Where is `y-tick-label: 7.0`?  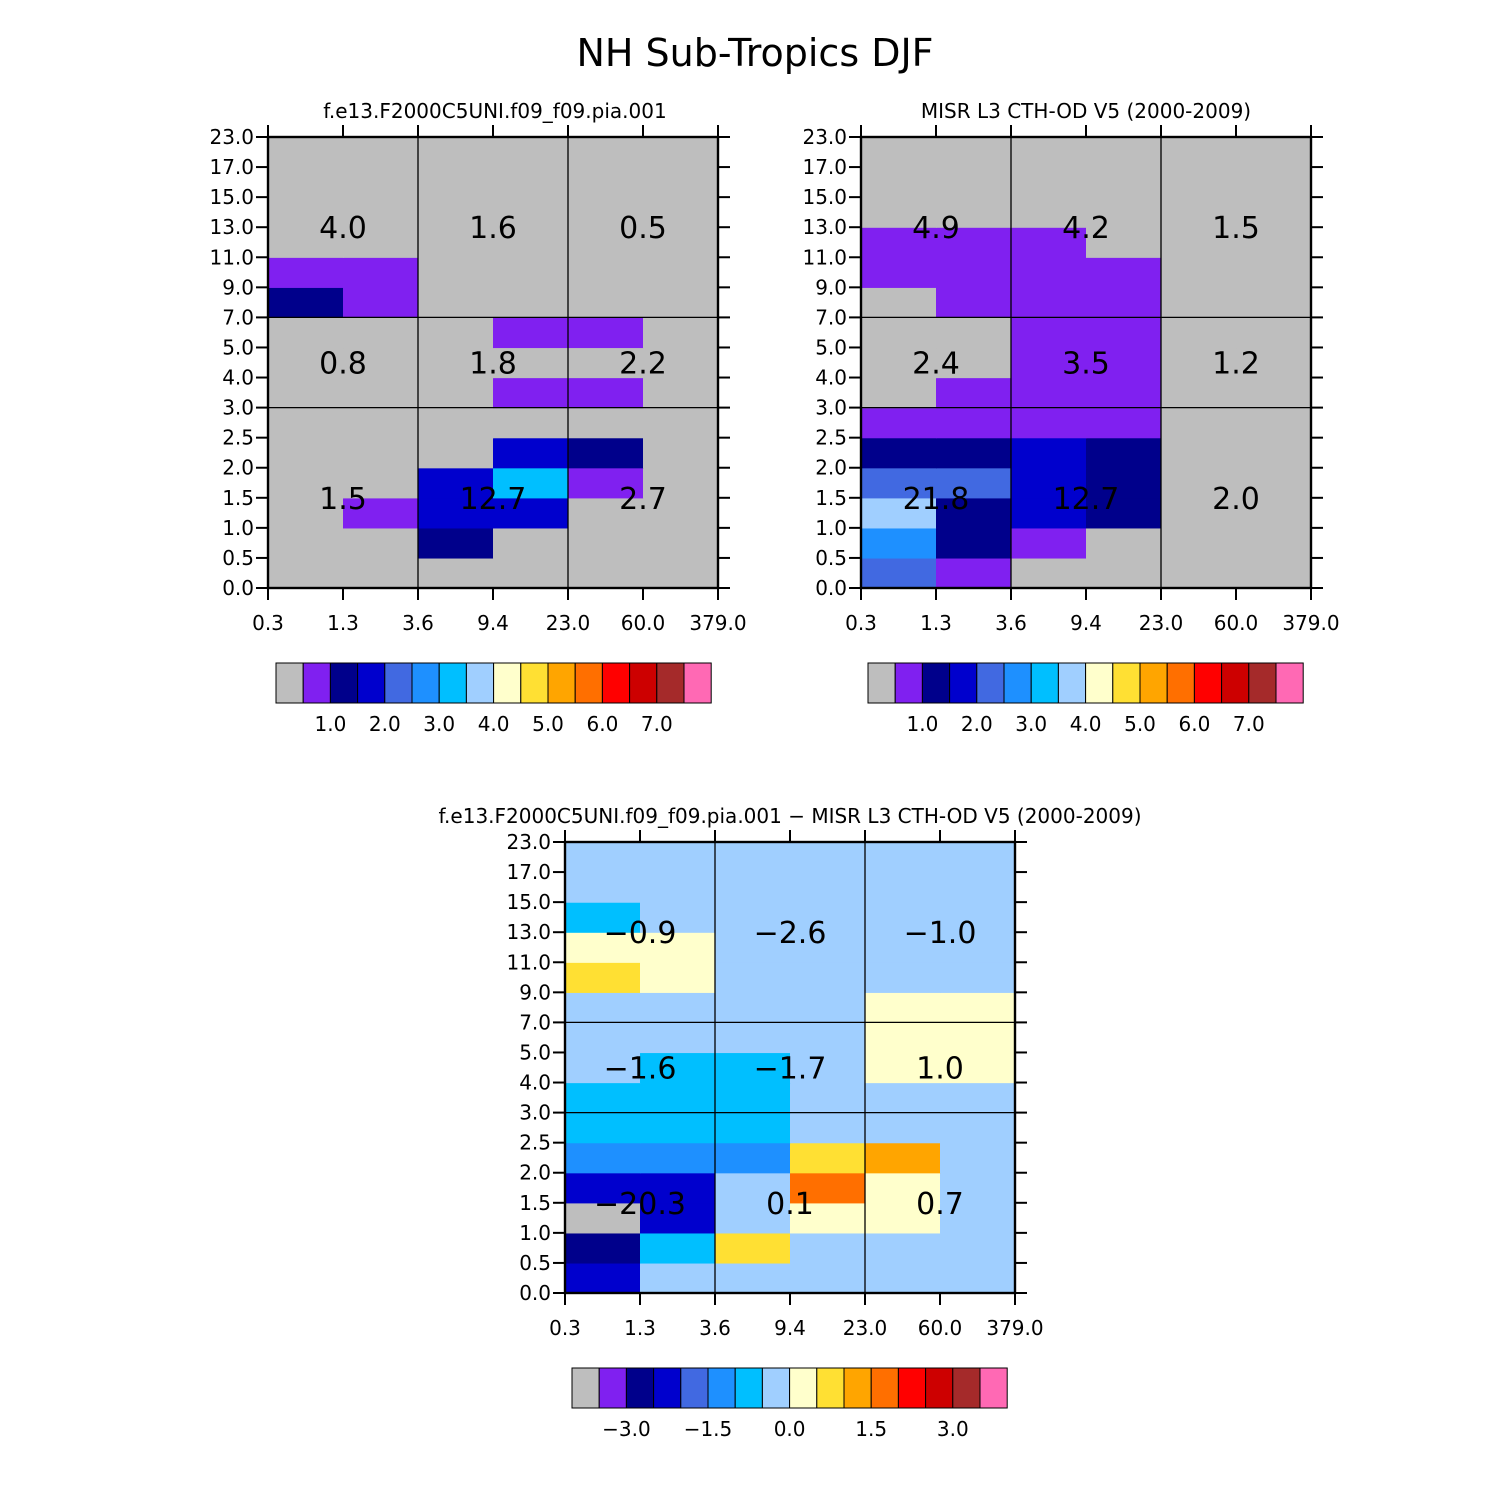 y-tick-label: 7.0 is located at coordinates (831, 317).